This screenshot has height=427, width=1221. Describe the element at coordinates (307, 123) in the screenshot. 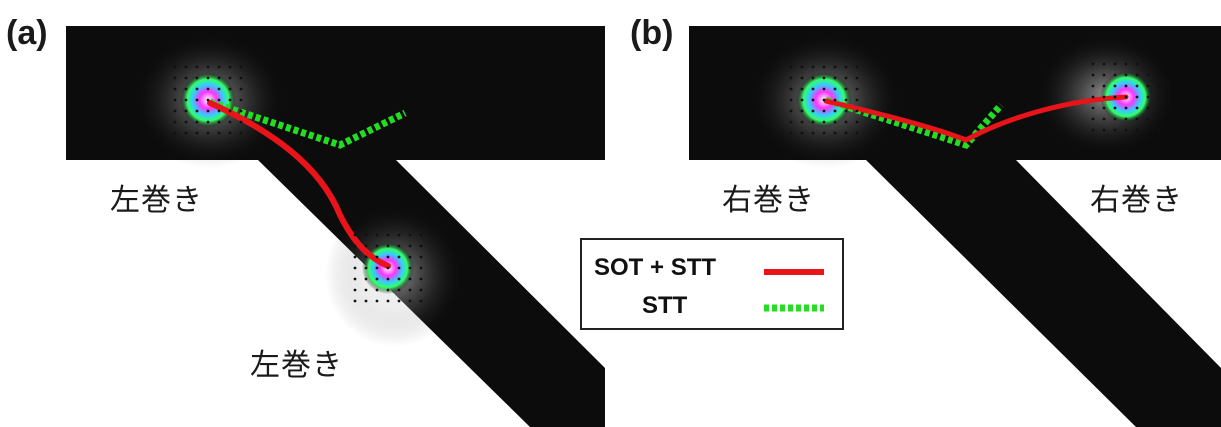

I see `stt-trajectory-a` at that location.